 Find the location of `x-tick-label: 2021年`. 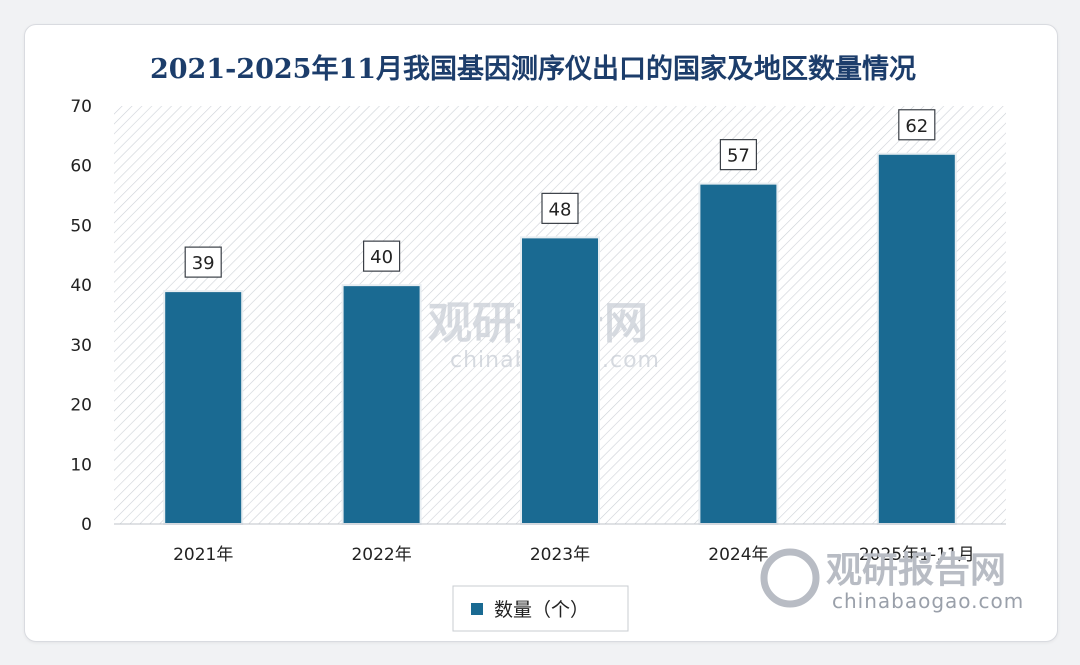

x-tick-label: 2021年 is located at coordinates (203, 555).